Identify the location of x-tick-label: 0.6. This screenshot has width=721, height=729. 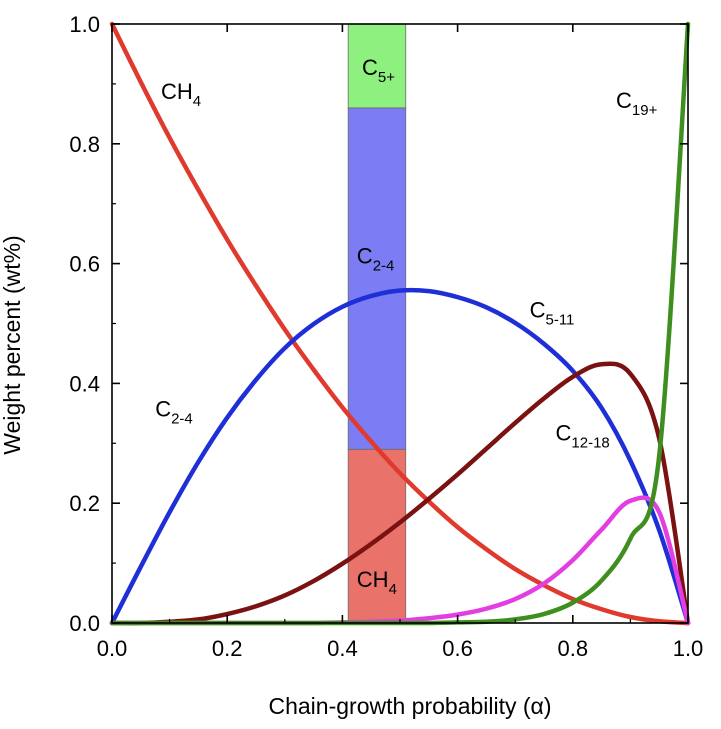
(457, 648).